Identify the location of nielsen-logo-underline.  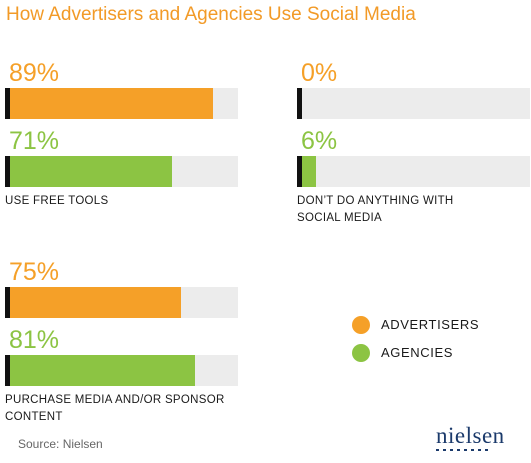
(464, 450).